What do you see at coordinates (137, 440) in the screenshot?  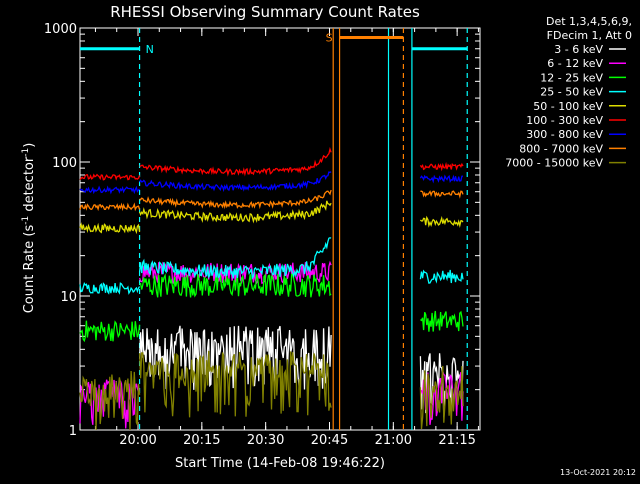 I see `x-tick-label: 20:00` at bounding box center [137, 440].